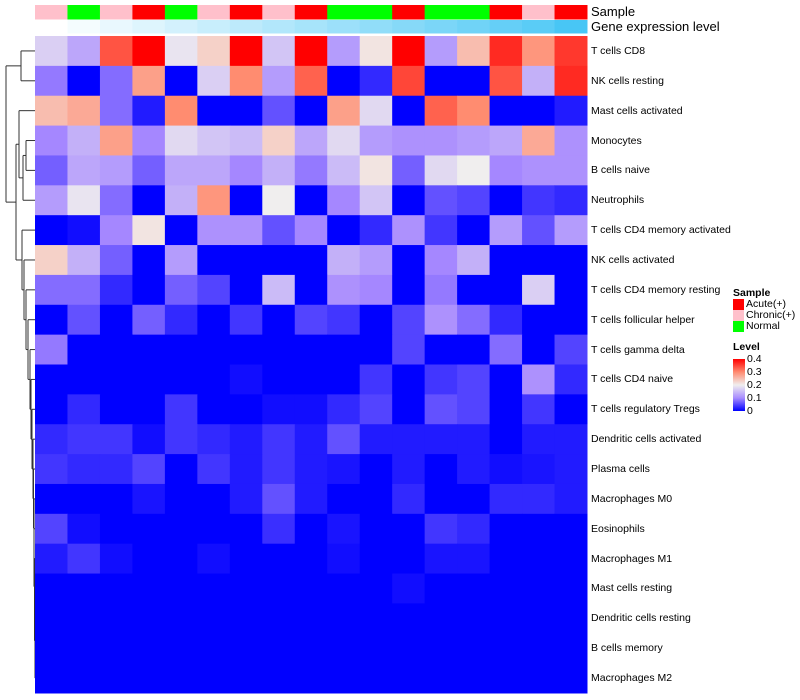 This screenshot has height=700, width=800. I want to click on row-label: Macrophages M2, so click(632, 678).